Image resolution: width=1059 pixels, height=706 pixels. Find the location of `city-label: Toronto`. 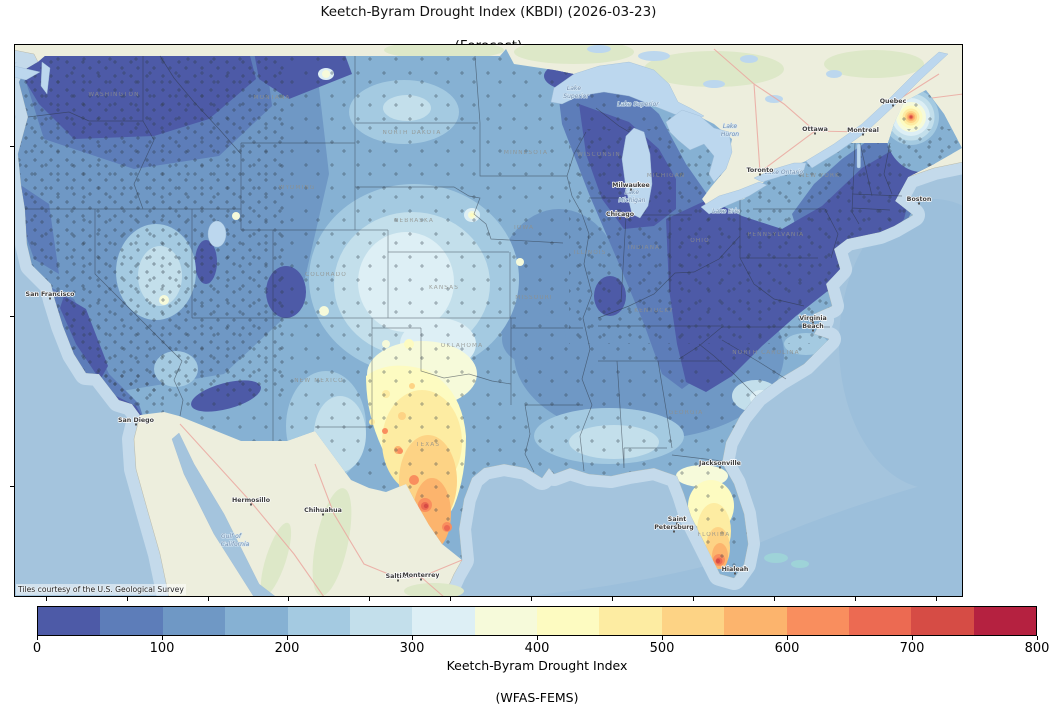

city-label: Toronto is located at coordinates (760, 170).